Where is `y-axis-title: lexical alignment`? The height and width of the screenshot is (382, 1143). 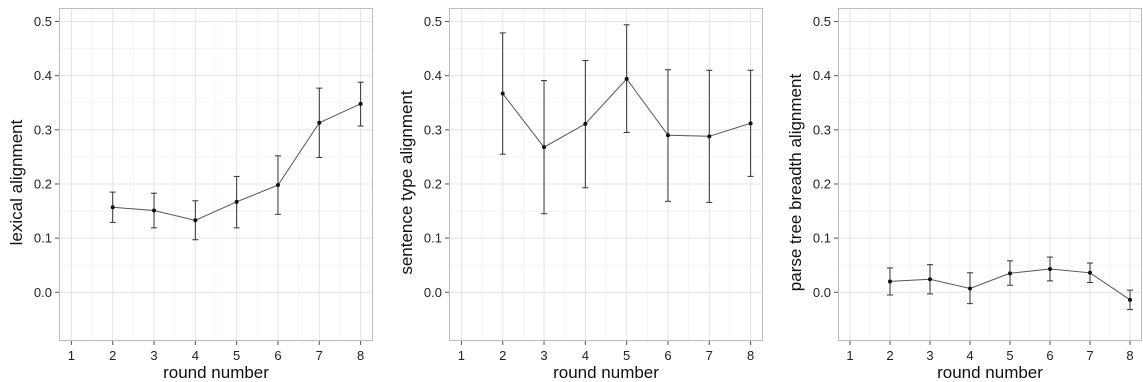 y-axis-title: lexical alignment is located at coordinates (16, 182).